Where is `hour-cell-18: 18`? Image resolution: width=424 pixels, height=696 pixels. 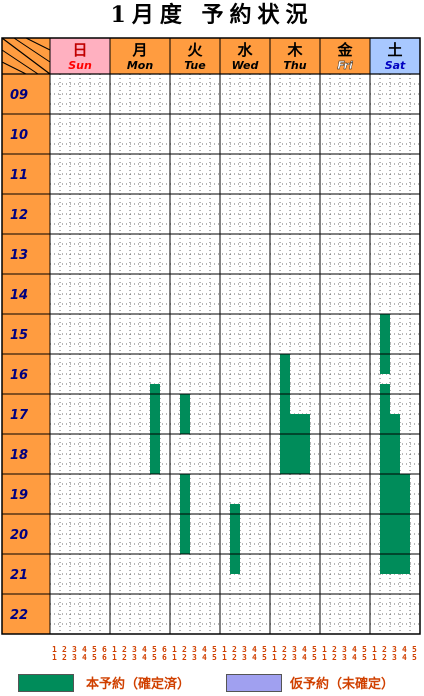
hour-cell-18: 18 is located at coordinates (26, 454).